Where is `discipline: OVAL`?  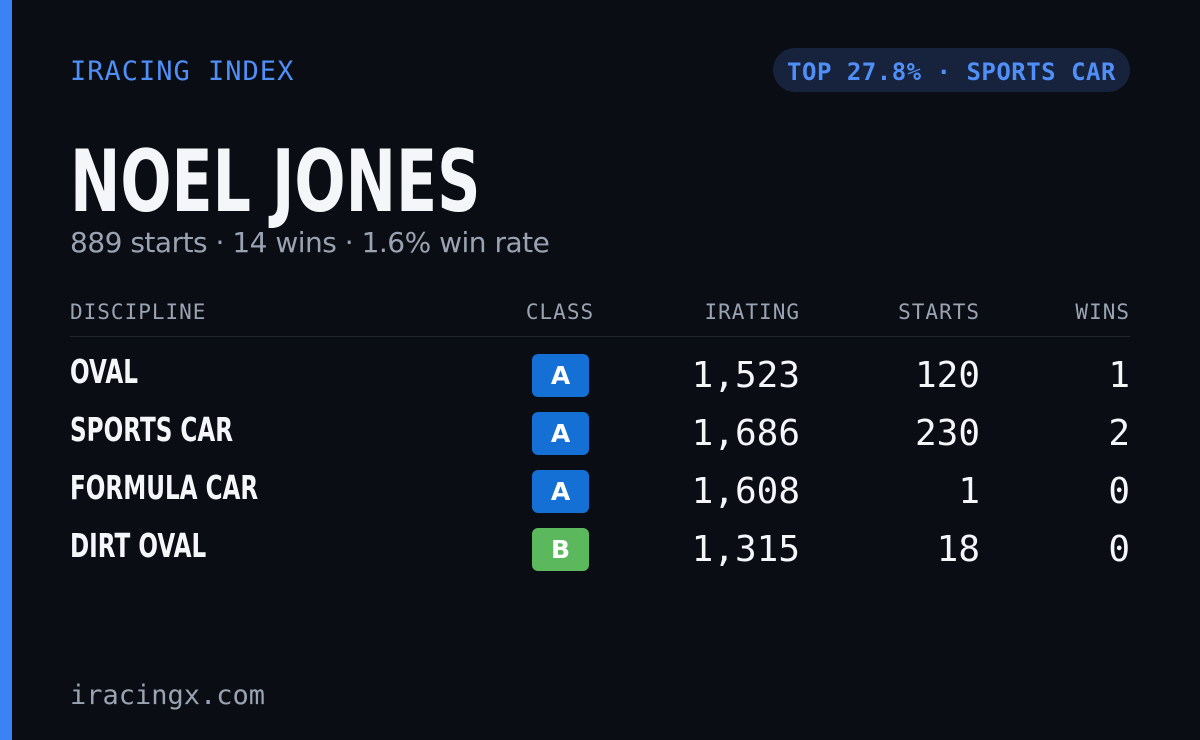 discipline: OVAL is located at coordinates (104, 371).